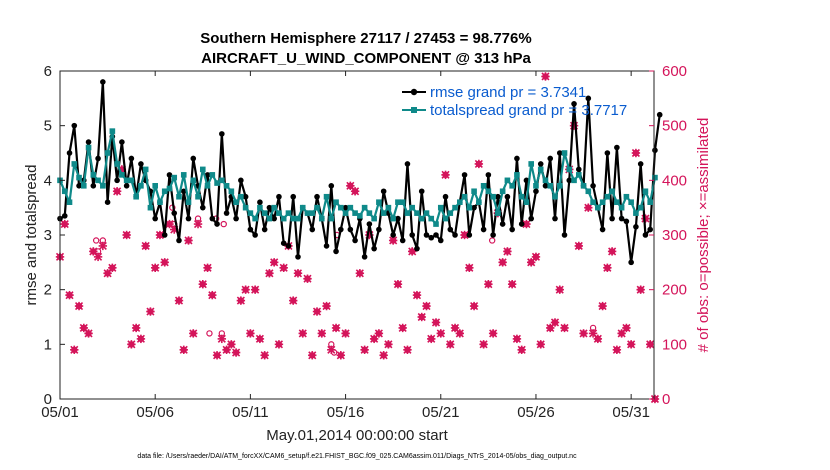  I want to click on y-tick-label-left: 4, so click(48, 180).